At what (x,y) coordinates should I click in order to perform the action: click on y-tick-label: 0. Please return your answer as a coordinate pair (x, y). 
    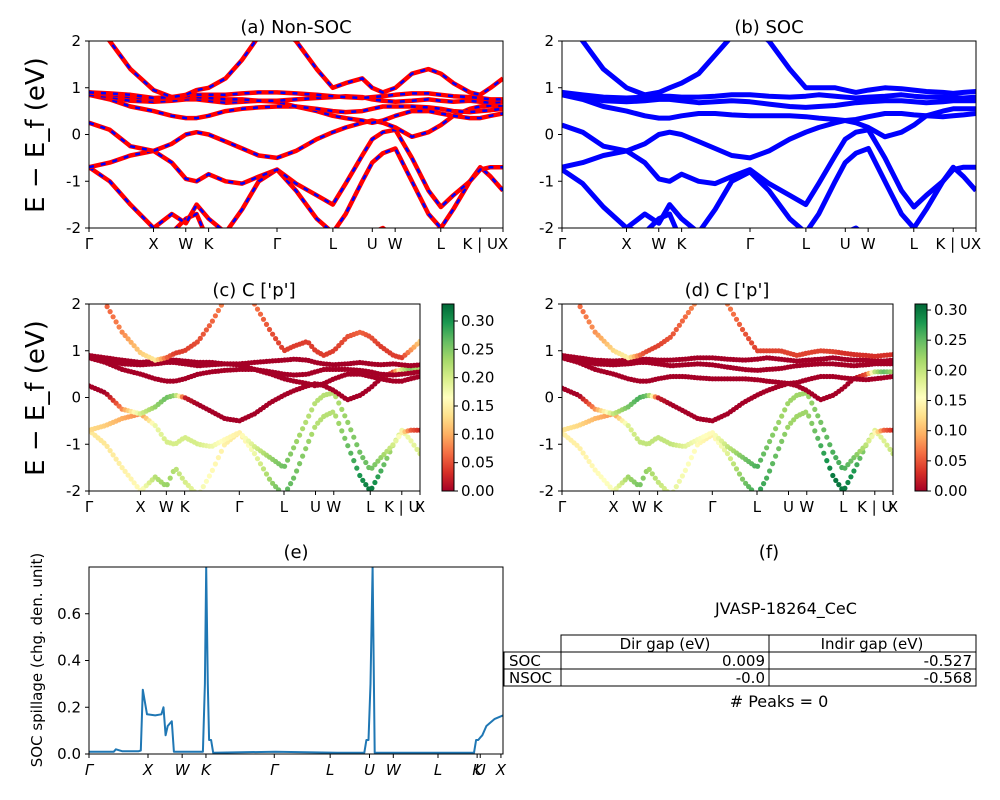
    Looking at the image, I should click on (76, 135).